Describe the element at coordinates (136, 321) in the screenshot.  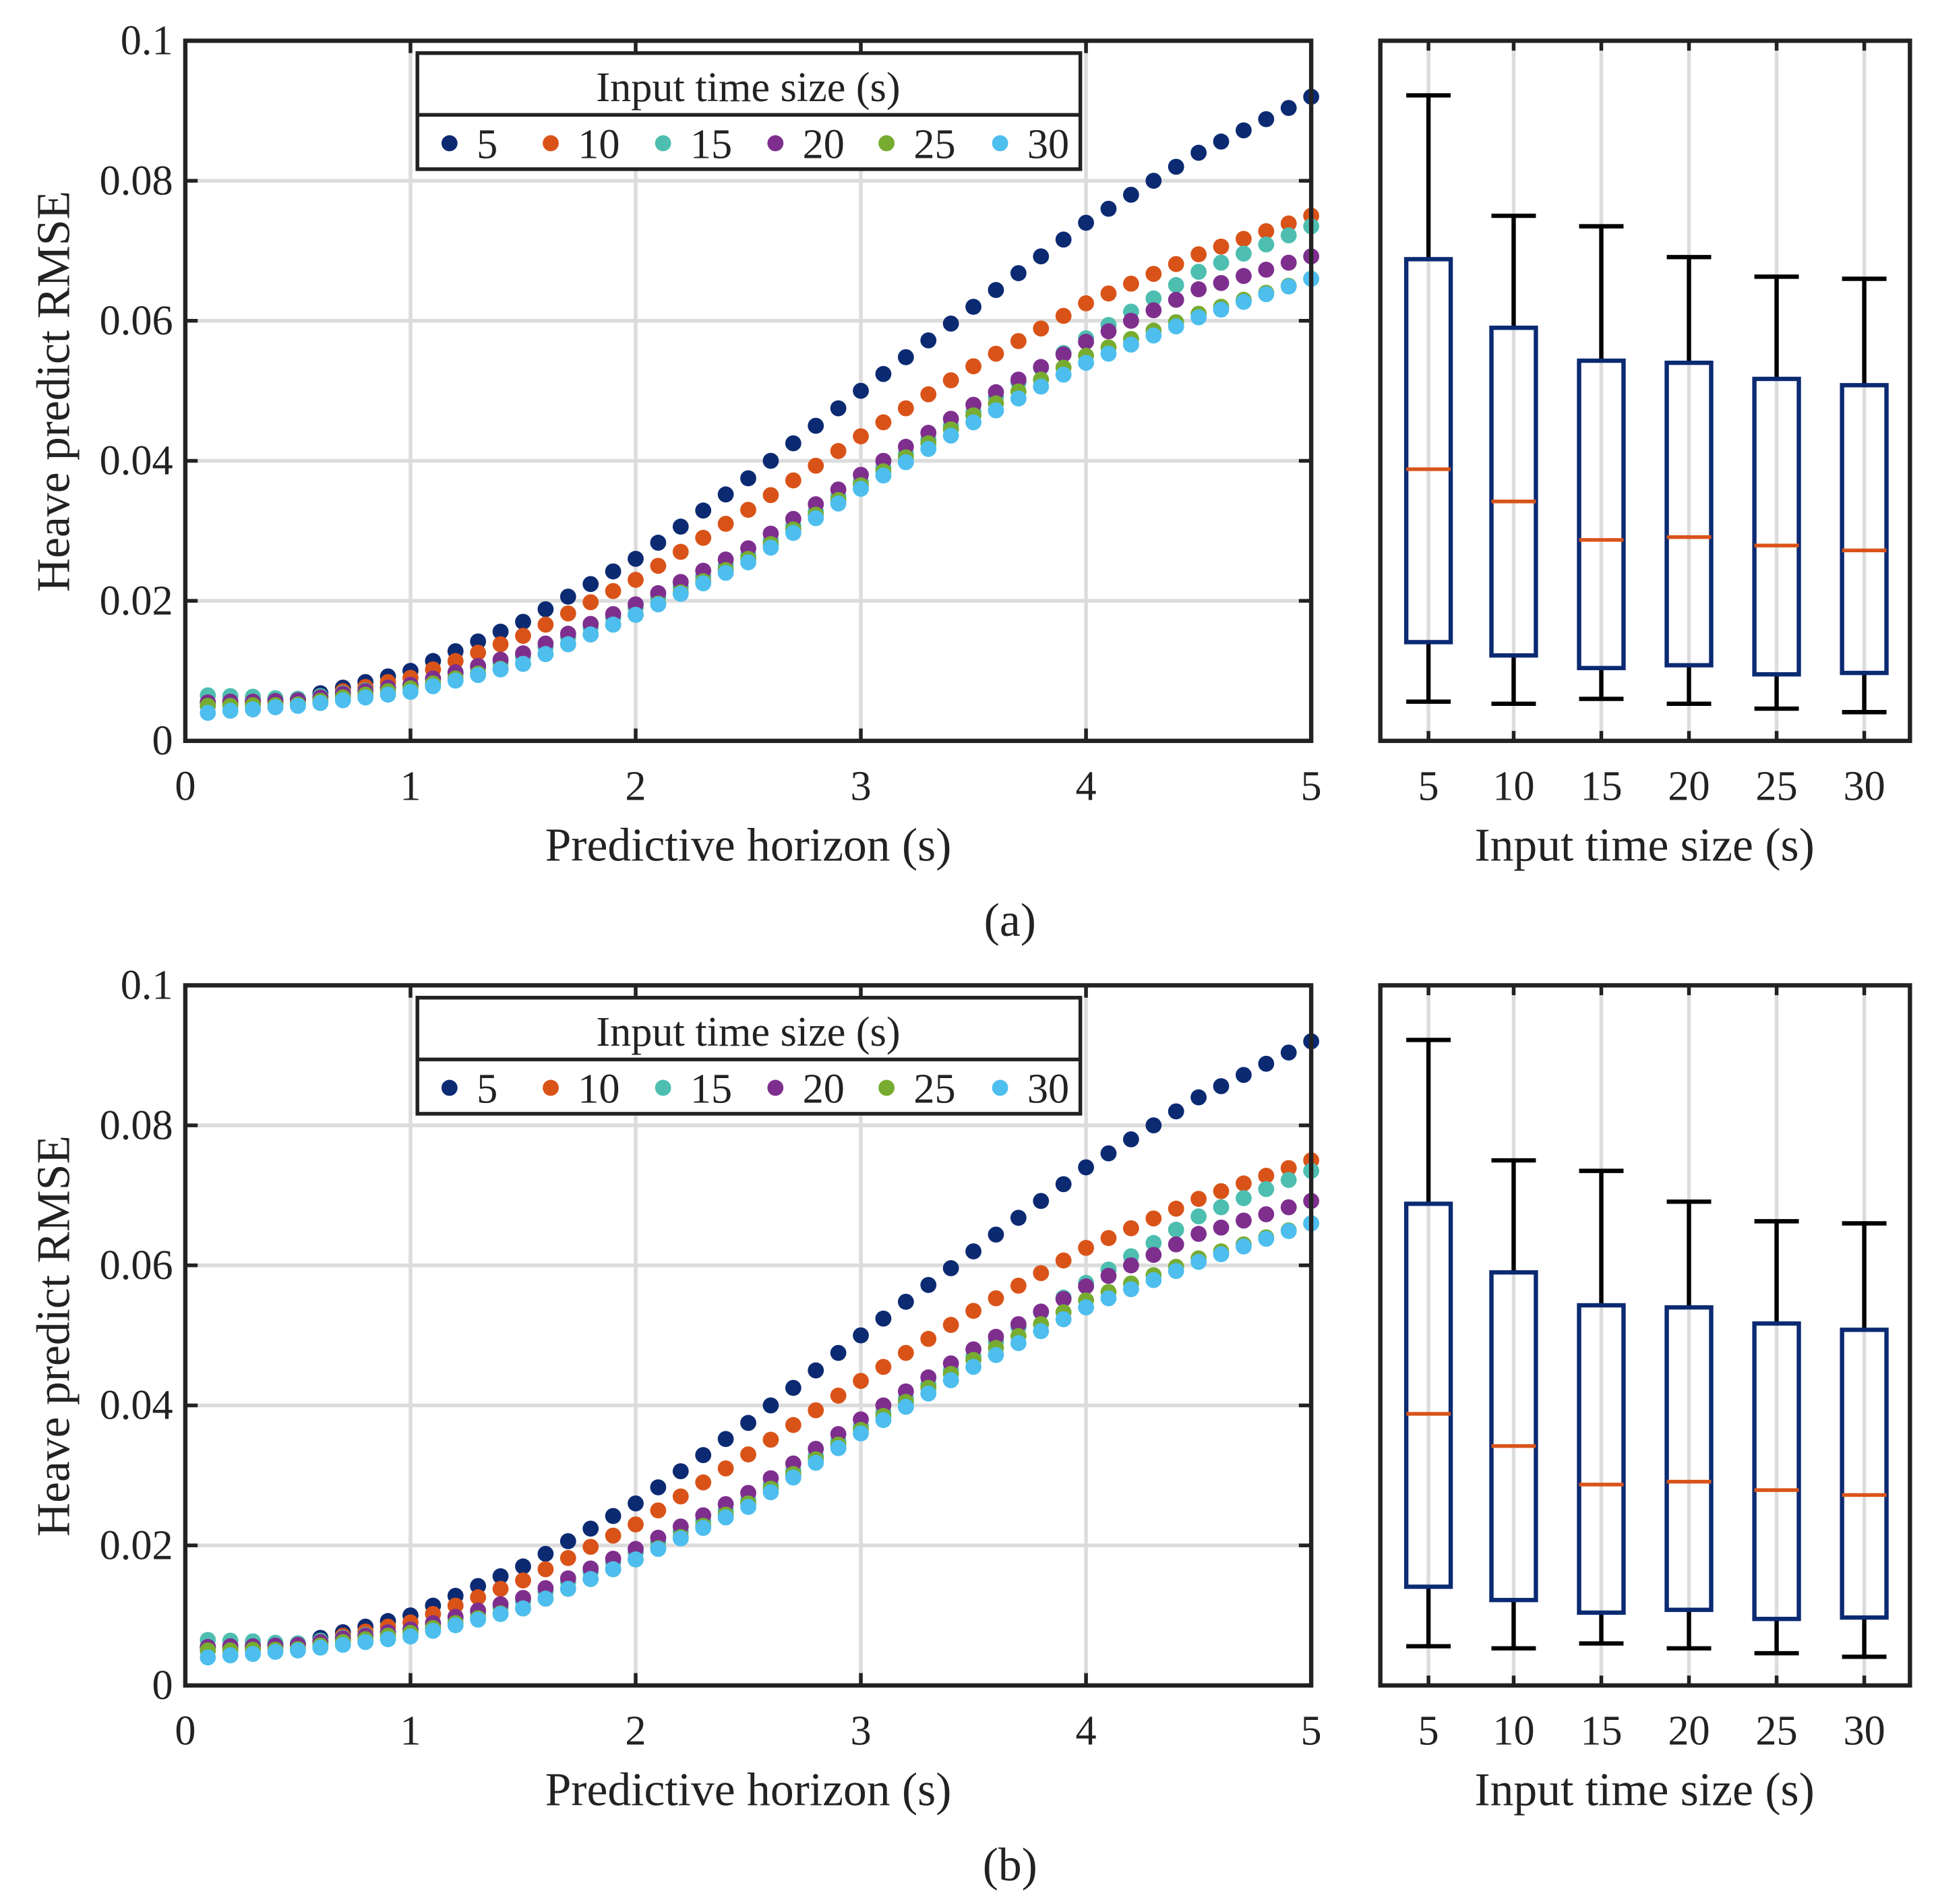
I see `y-tick-label: 0.06` at that location.